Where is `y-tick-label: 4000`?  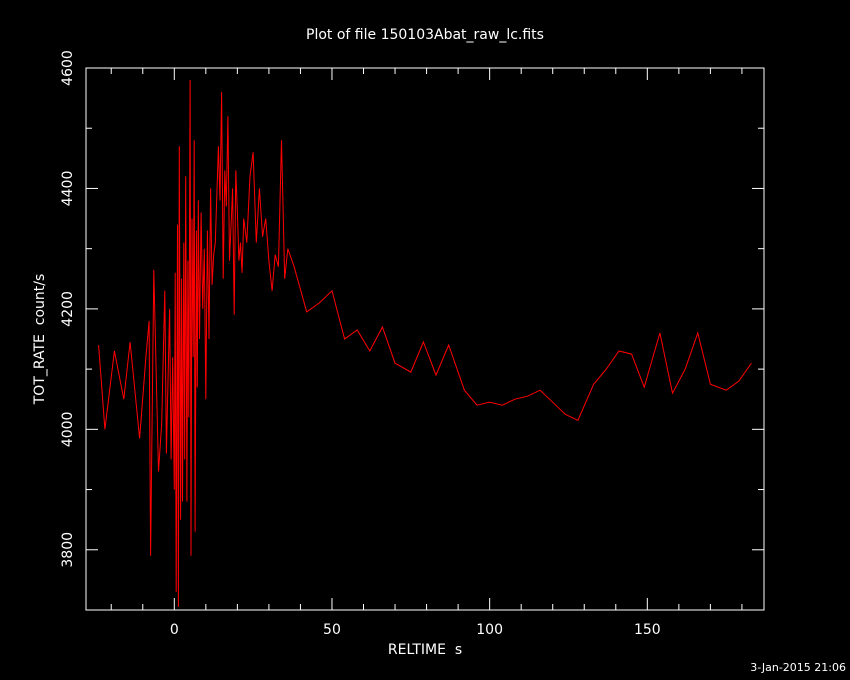
y-tick-label: 4000 is located at coordinates (68, 430).